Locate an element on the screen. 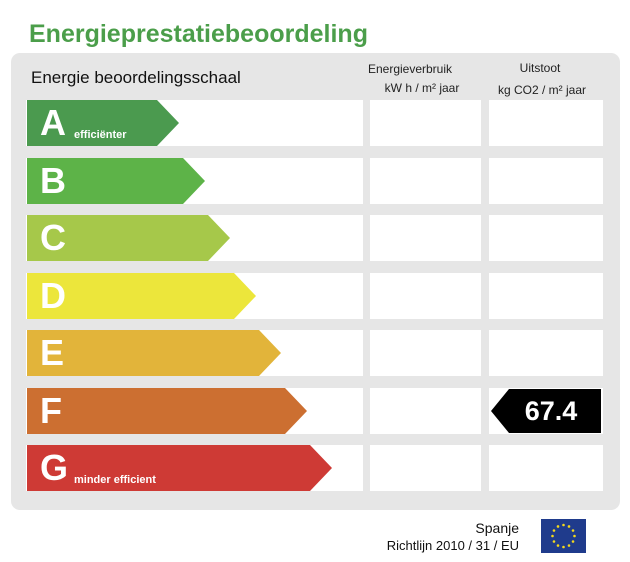 Image resolution: width=630 pixels, height=562 pixels. class-arrow: E is located at coordinates (154, 353).